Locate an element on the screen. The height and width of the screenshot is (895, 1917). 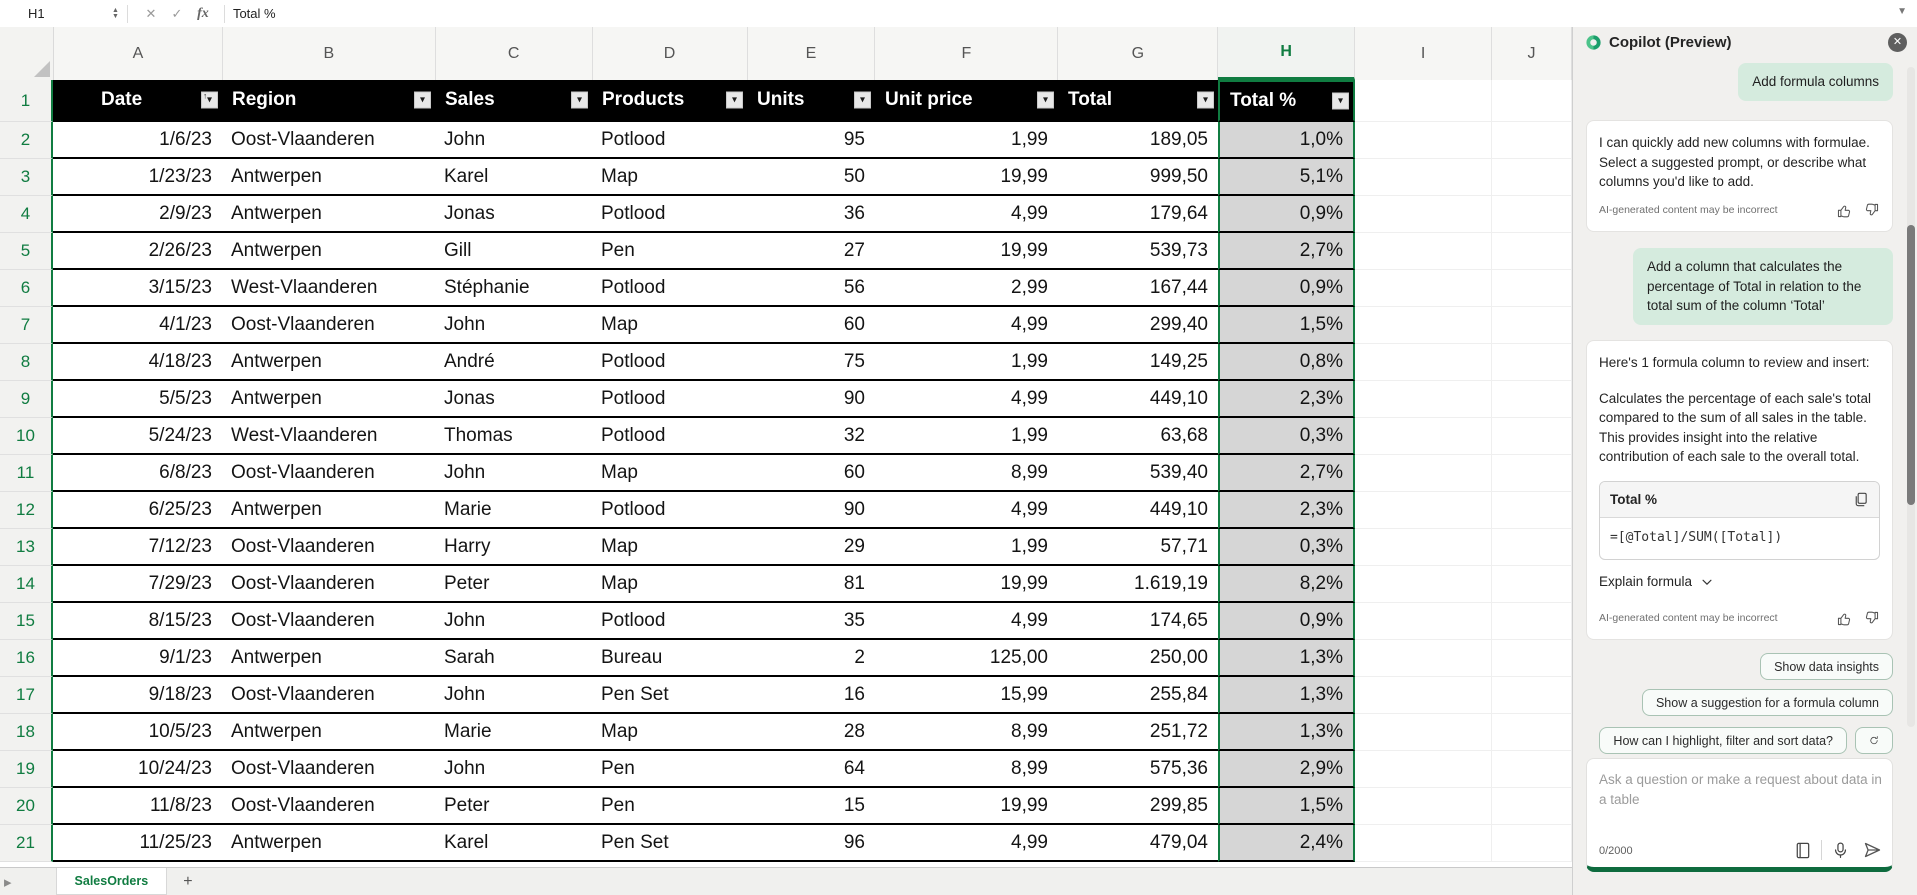
formula-text: =[@Total]/SUM([Total]) is located at coordinates (1696, 538).